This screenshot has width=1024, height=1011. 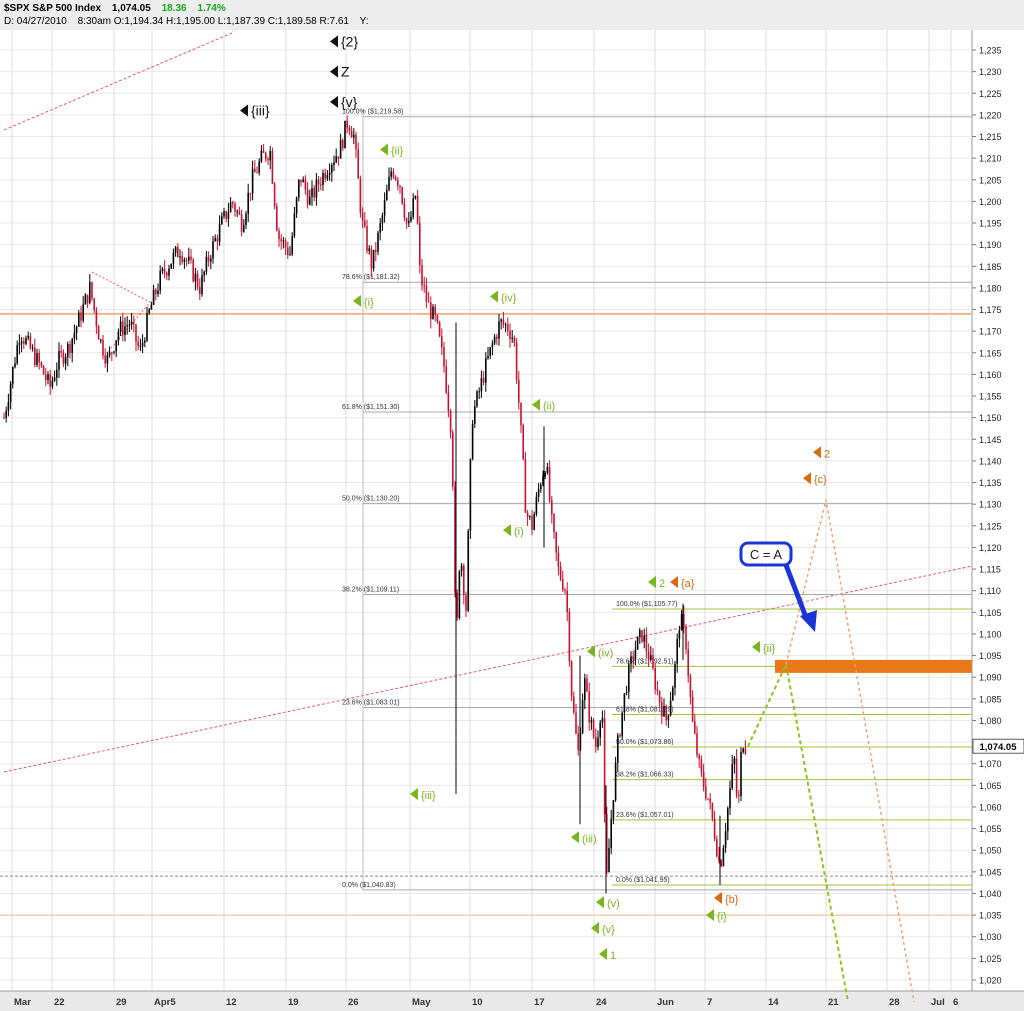 I want to click on y-tick-label: 1,140, so click(x=990, y=461).